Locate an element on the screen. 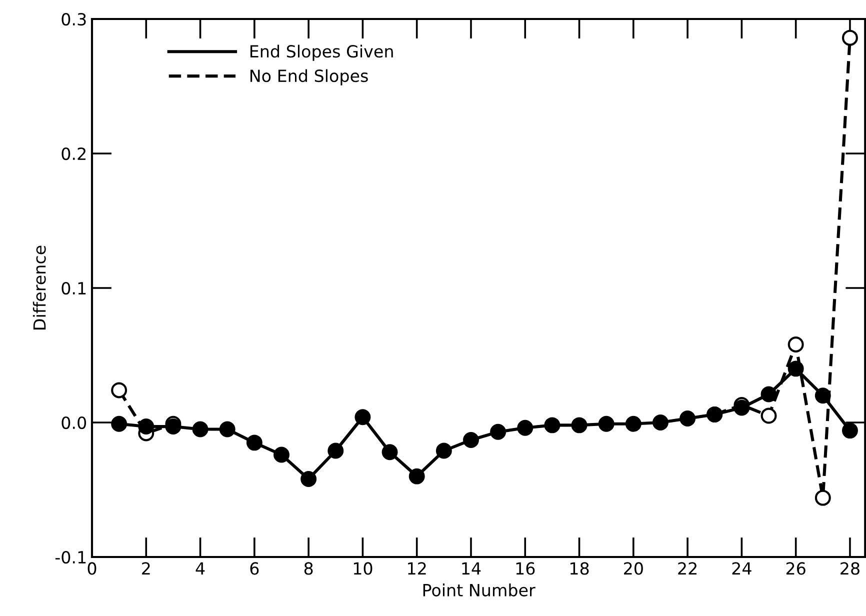 This screenshot has width=866, height=616. y-tick-label: 0.1 is located at coordinates (74, 288).